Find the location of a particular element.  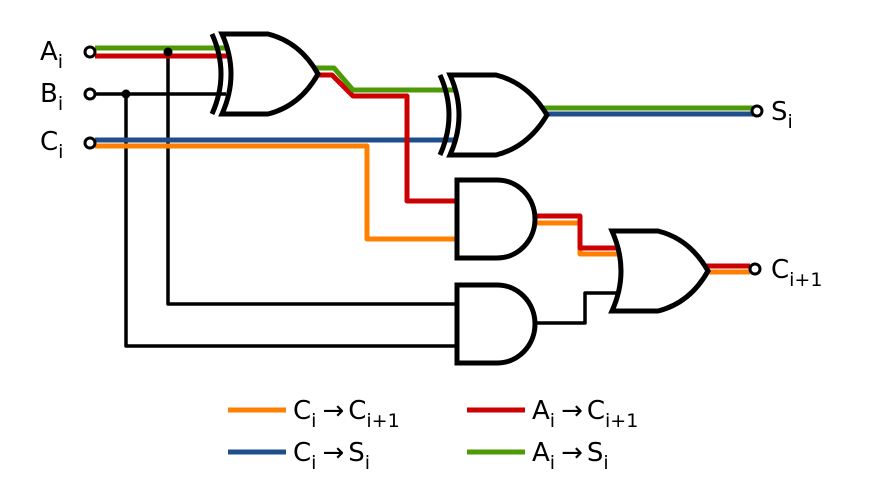

legend: Ci → Ci+1 Ai → Ci+1 Ci → Si Ai → Si is located at coordinates (433, 435).